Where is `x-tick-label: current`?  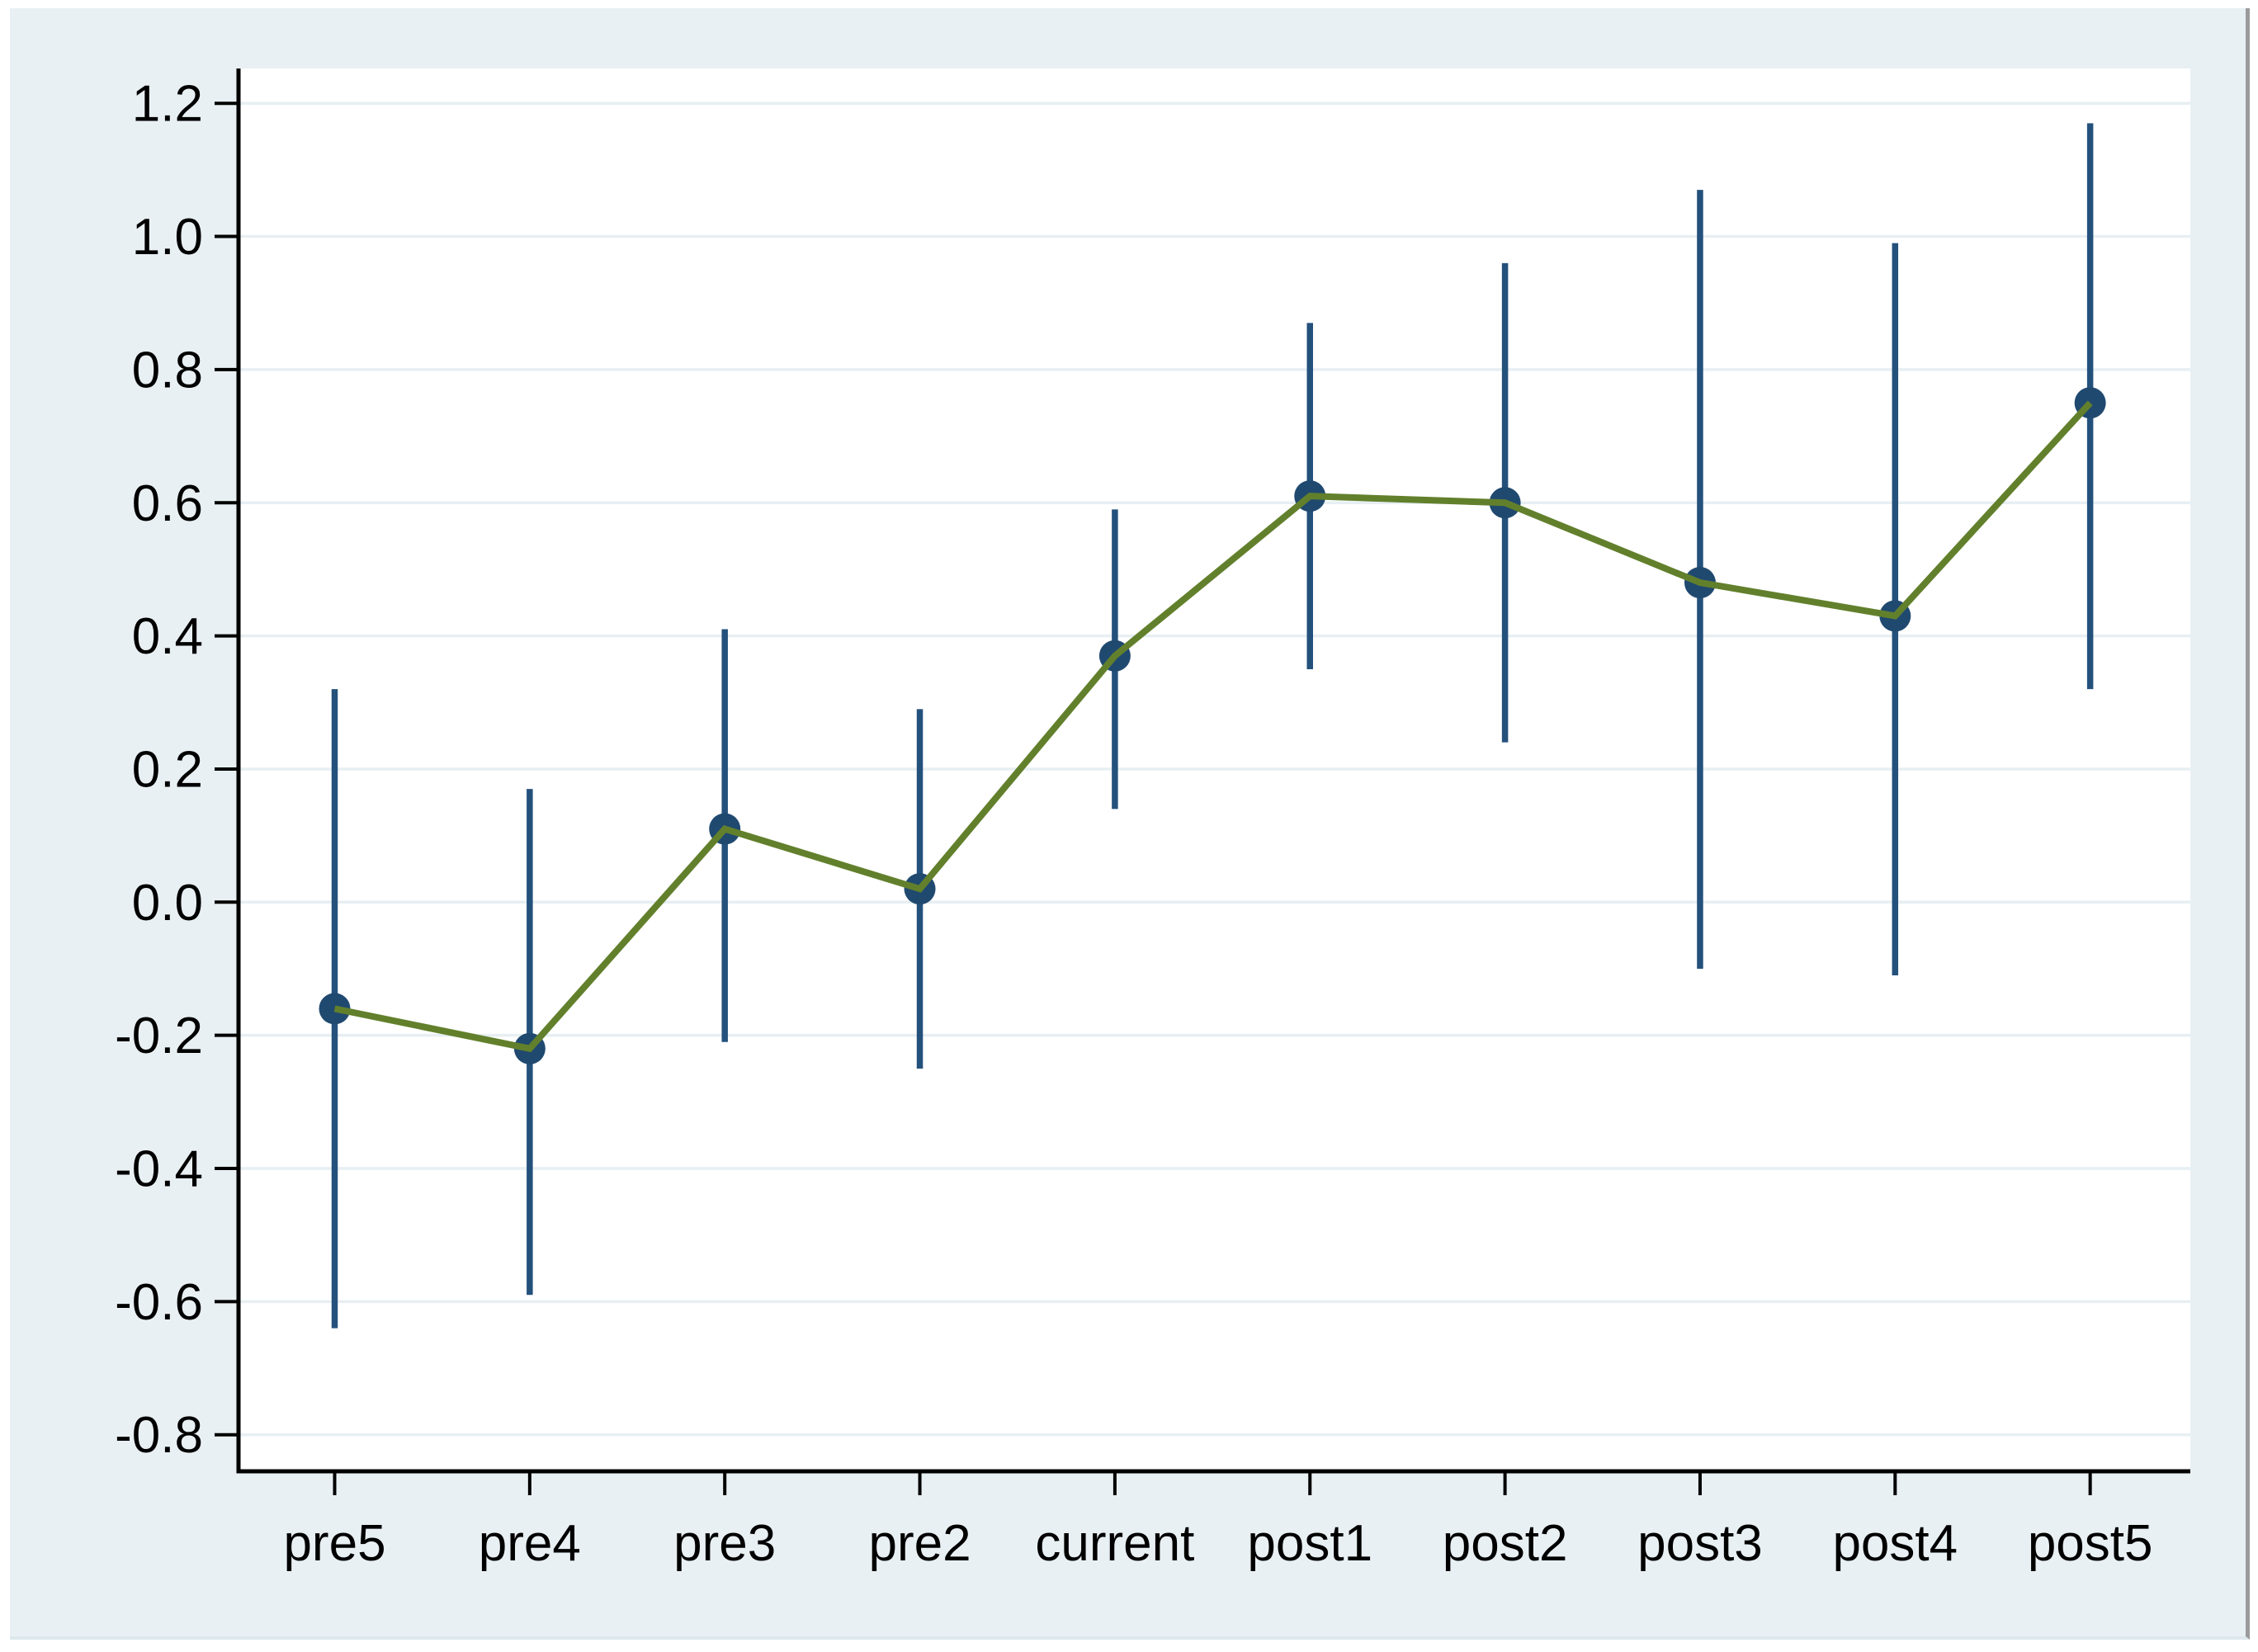 x-tick-label: current is located at coordinates (1114, 1544).